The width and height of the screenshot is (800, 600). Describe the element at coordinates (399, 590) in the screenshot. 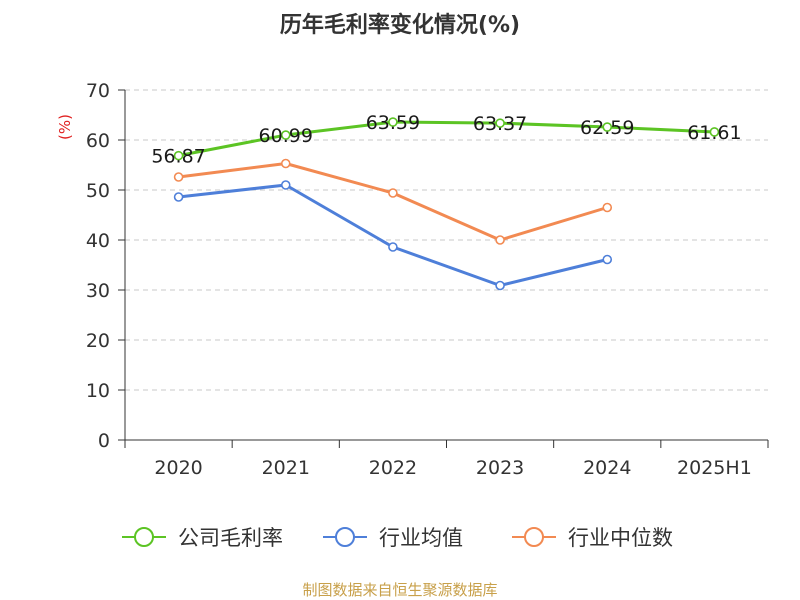

I see `source-note: 制图数据来自恒生聚源数据库` at that location.